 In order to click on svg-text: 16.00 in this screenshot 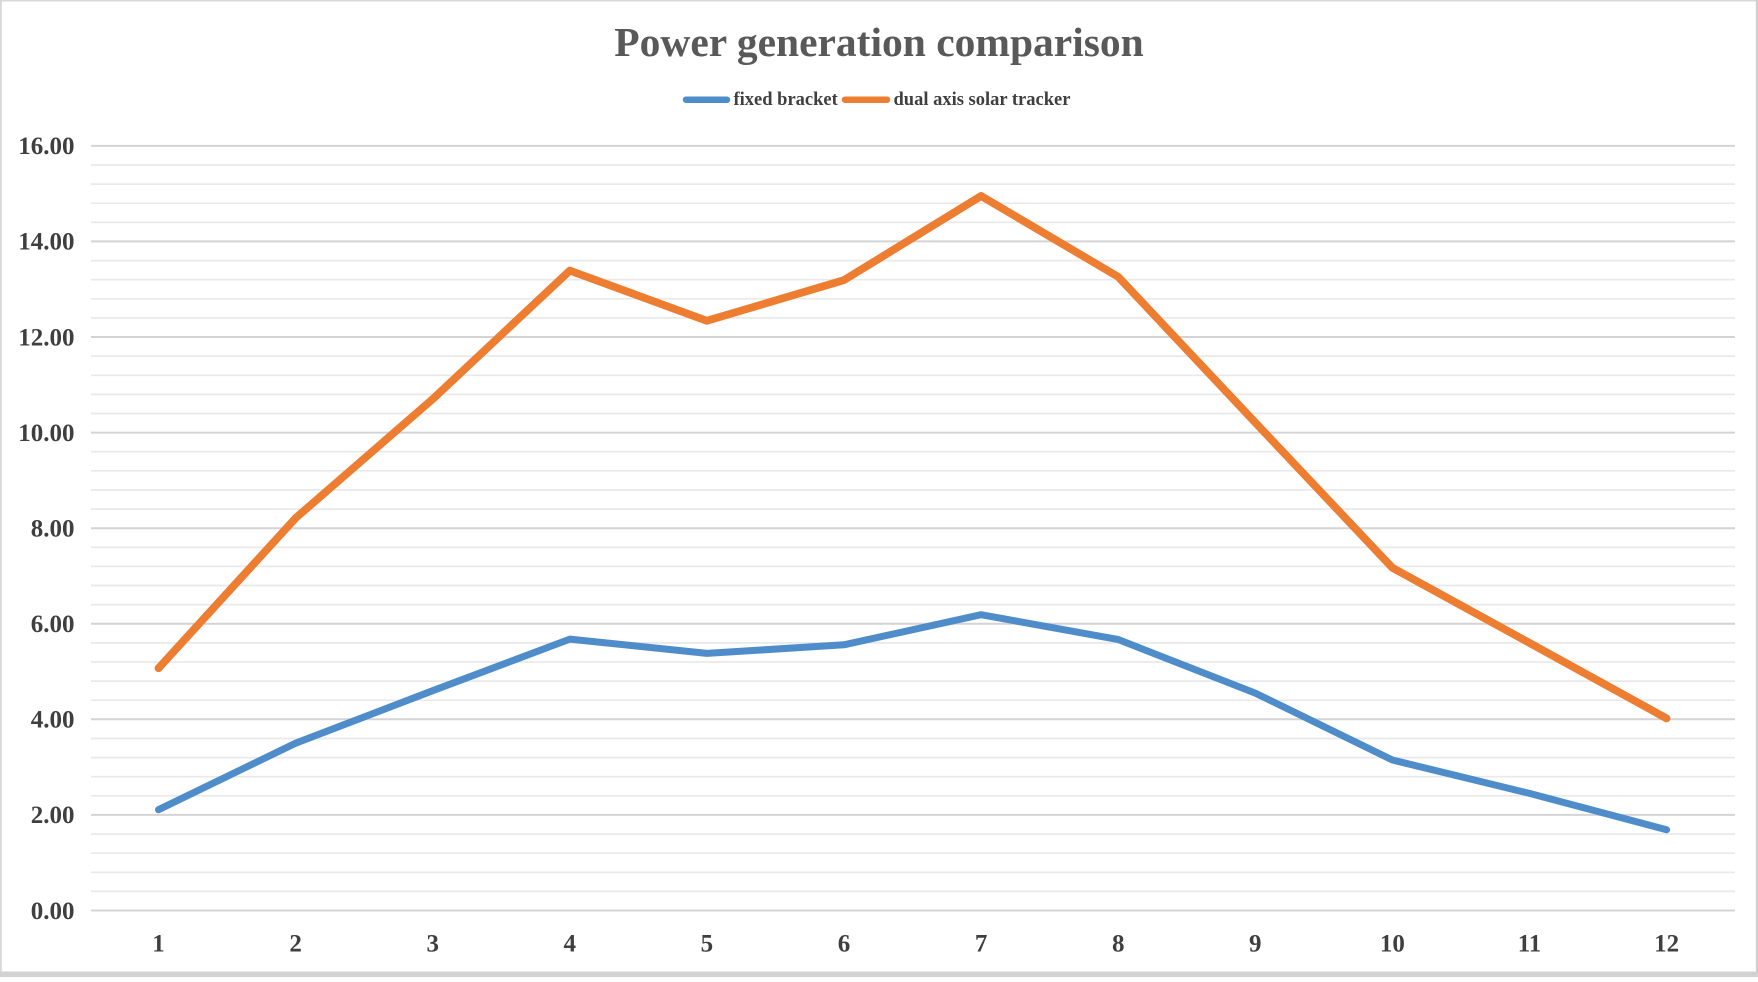, I will do `click(46, 146)`.